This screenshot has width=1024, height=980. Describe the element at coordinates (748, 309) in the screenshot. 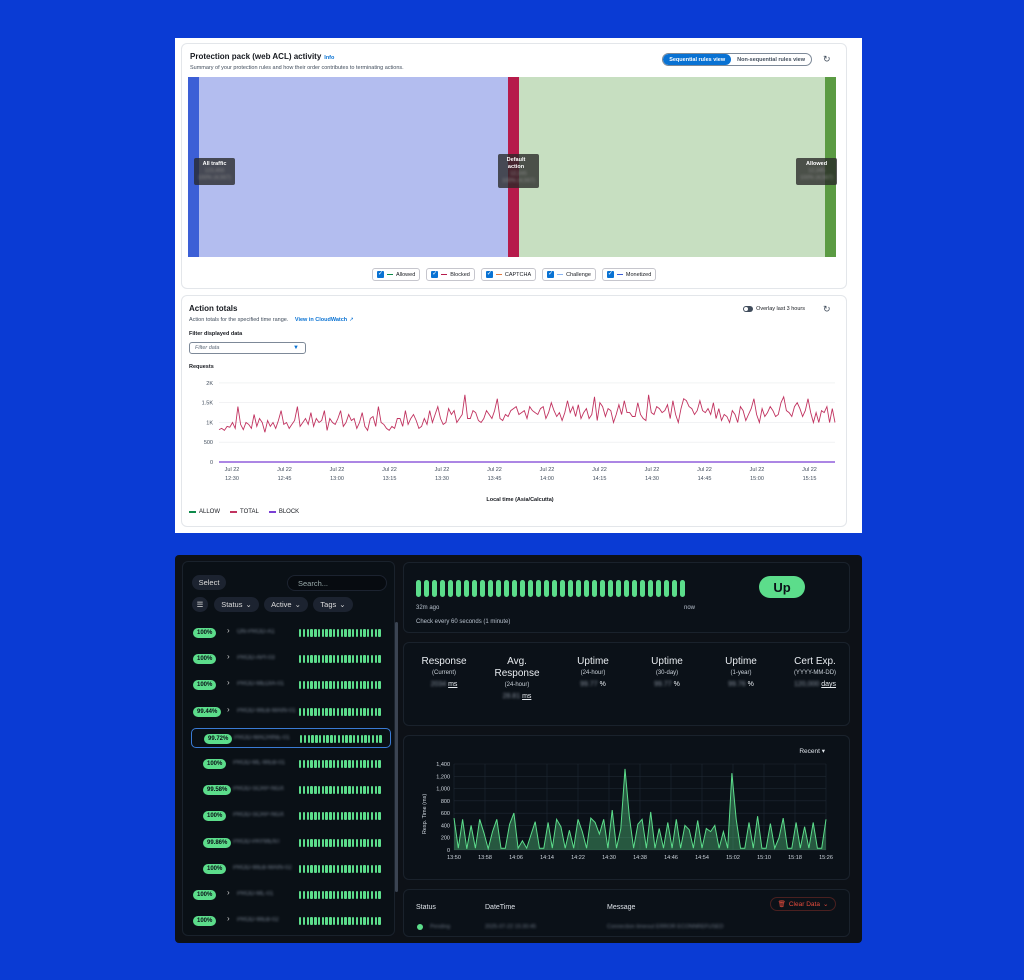

I see `toggle-switch` at that location.